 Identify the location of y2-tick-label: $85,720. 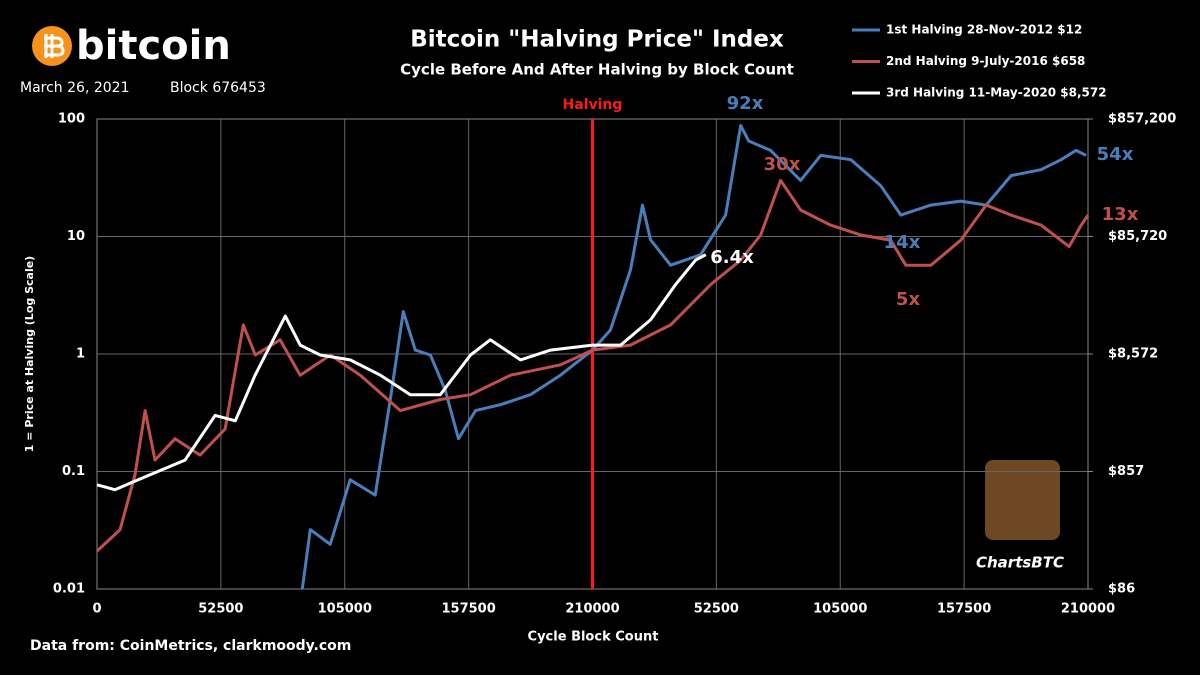
(1137, 236).